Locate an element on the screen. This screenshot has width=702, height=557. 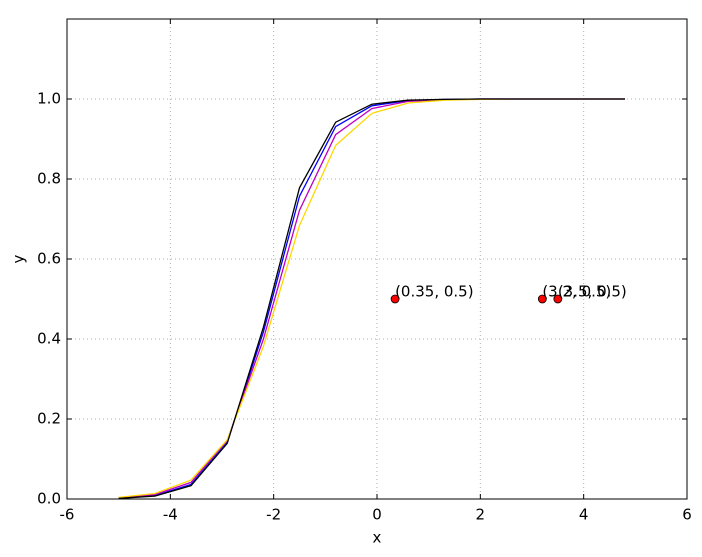
y-axis-label: y is located at coordinates (19, 258).